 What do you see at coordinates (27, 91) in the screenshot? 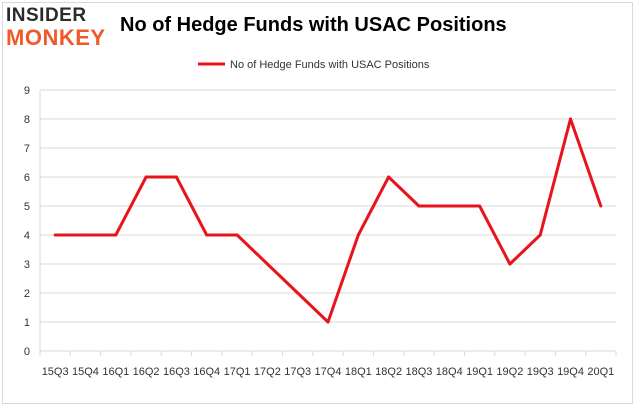
I see `y-tick-label: 9` at bounding box center [27, 91].